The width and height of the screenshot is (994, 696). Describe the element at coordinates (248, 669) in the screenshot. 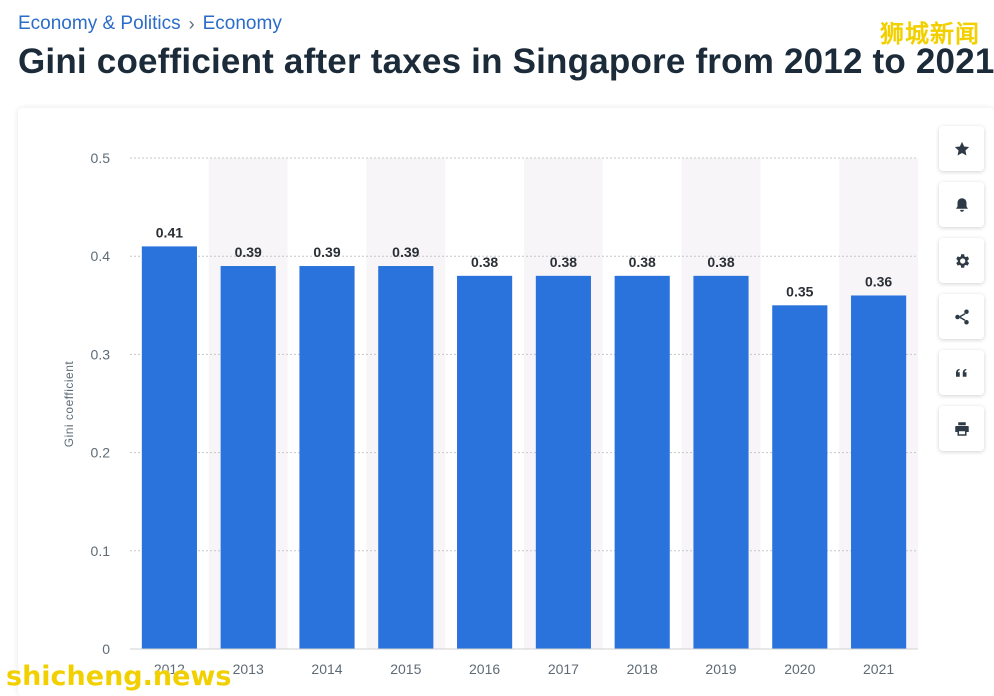

I see `x-tick-label-2013: 2013` at that location.